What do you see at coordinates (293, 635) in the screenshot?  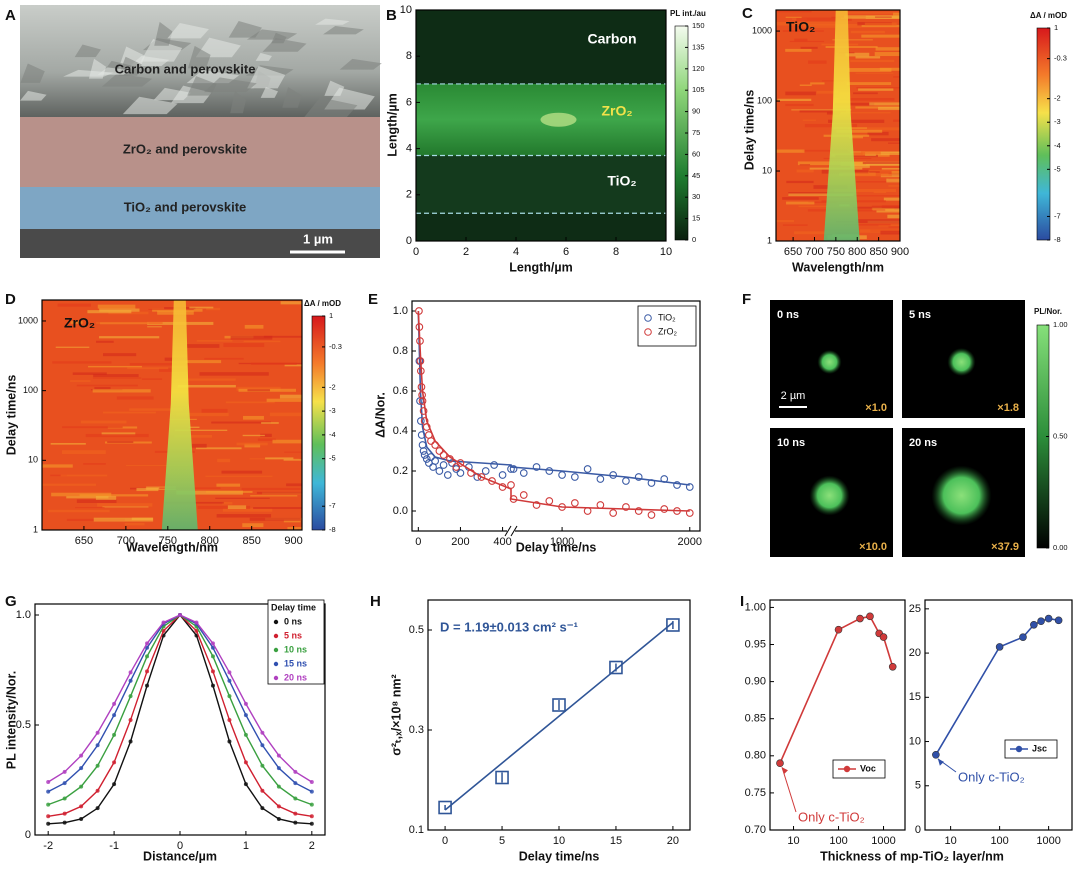 I see `legend-label: 5 ns` at bounding box center [293, 635].